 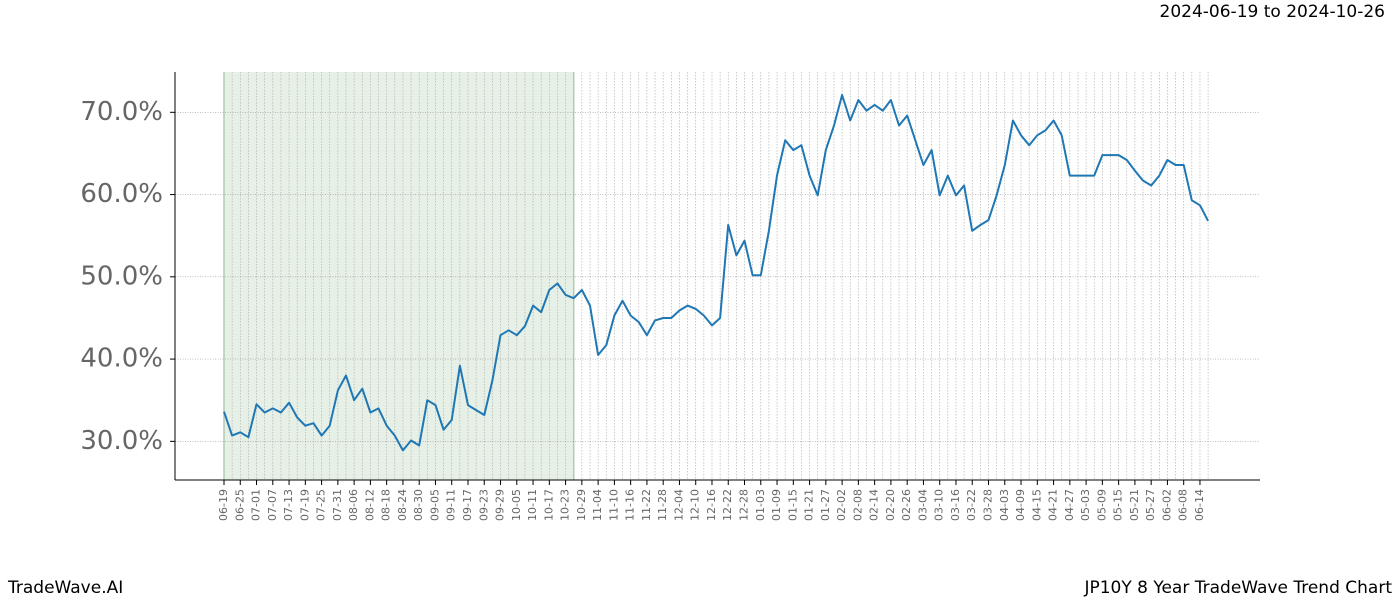 What do you see at coordinates (1069, 505) in the screenshot?
I see `x-tick-label: 04-27` at bounding box center [1069, 505].